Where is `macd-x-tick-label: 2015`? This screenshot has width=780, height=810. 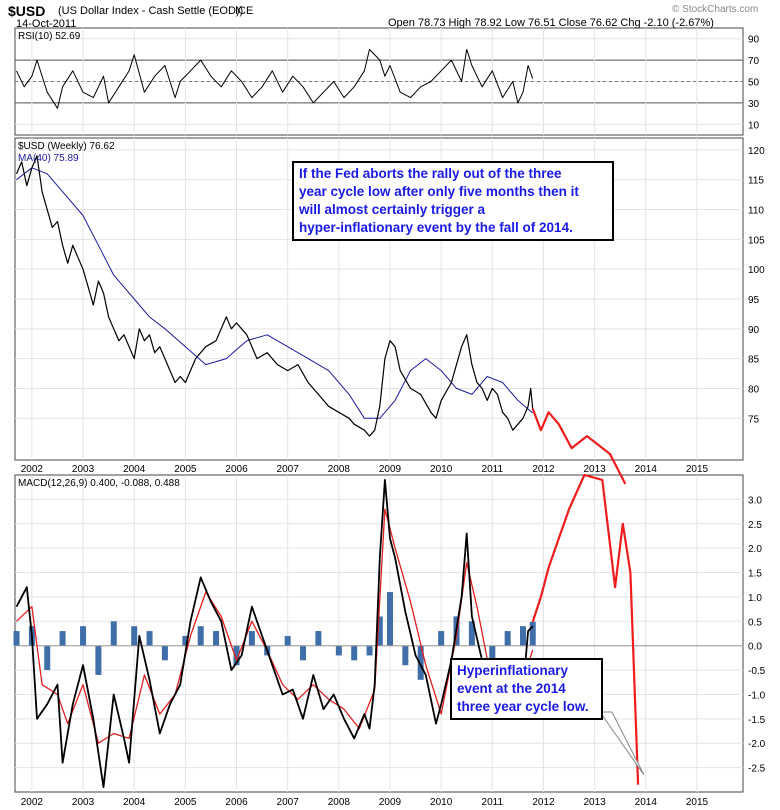
macd-x-tick-label: 2015 is located at coordinates (697, 802).